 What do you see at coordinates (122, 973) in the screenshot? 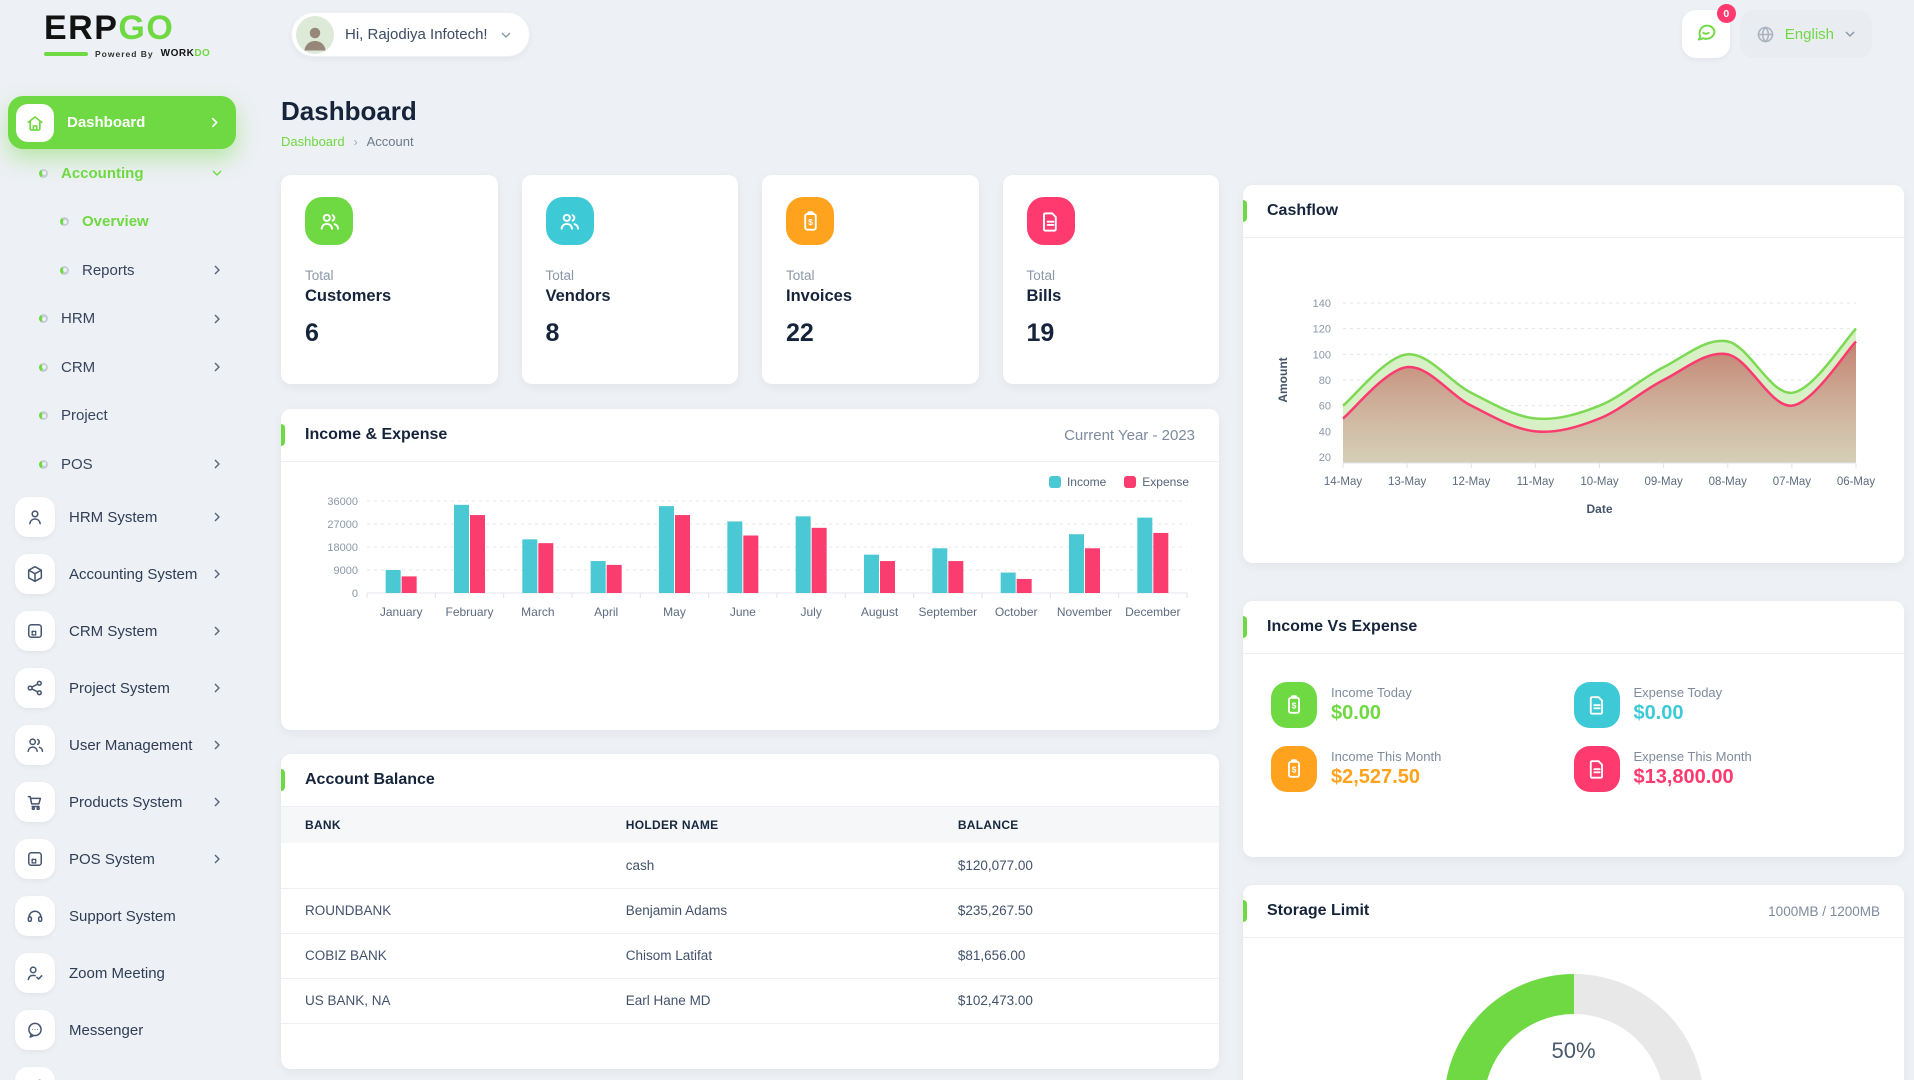
I see `sidebar-item-zoom-meeting: Zoom Meeting` at bounding box center [122, 973].